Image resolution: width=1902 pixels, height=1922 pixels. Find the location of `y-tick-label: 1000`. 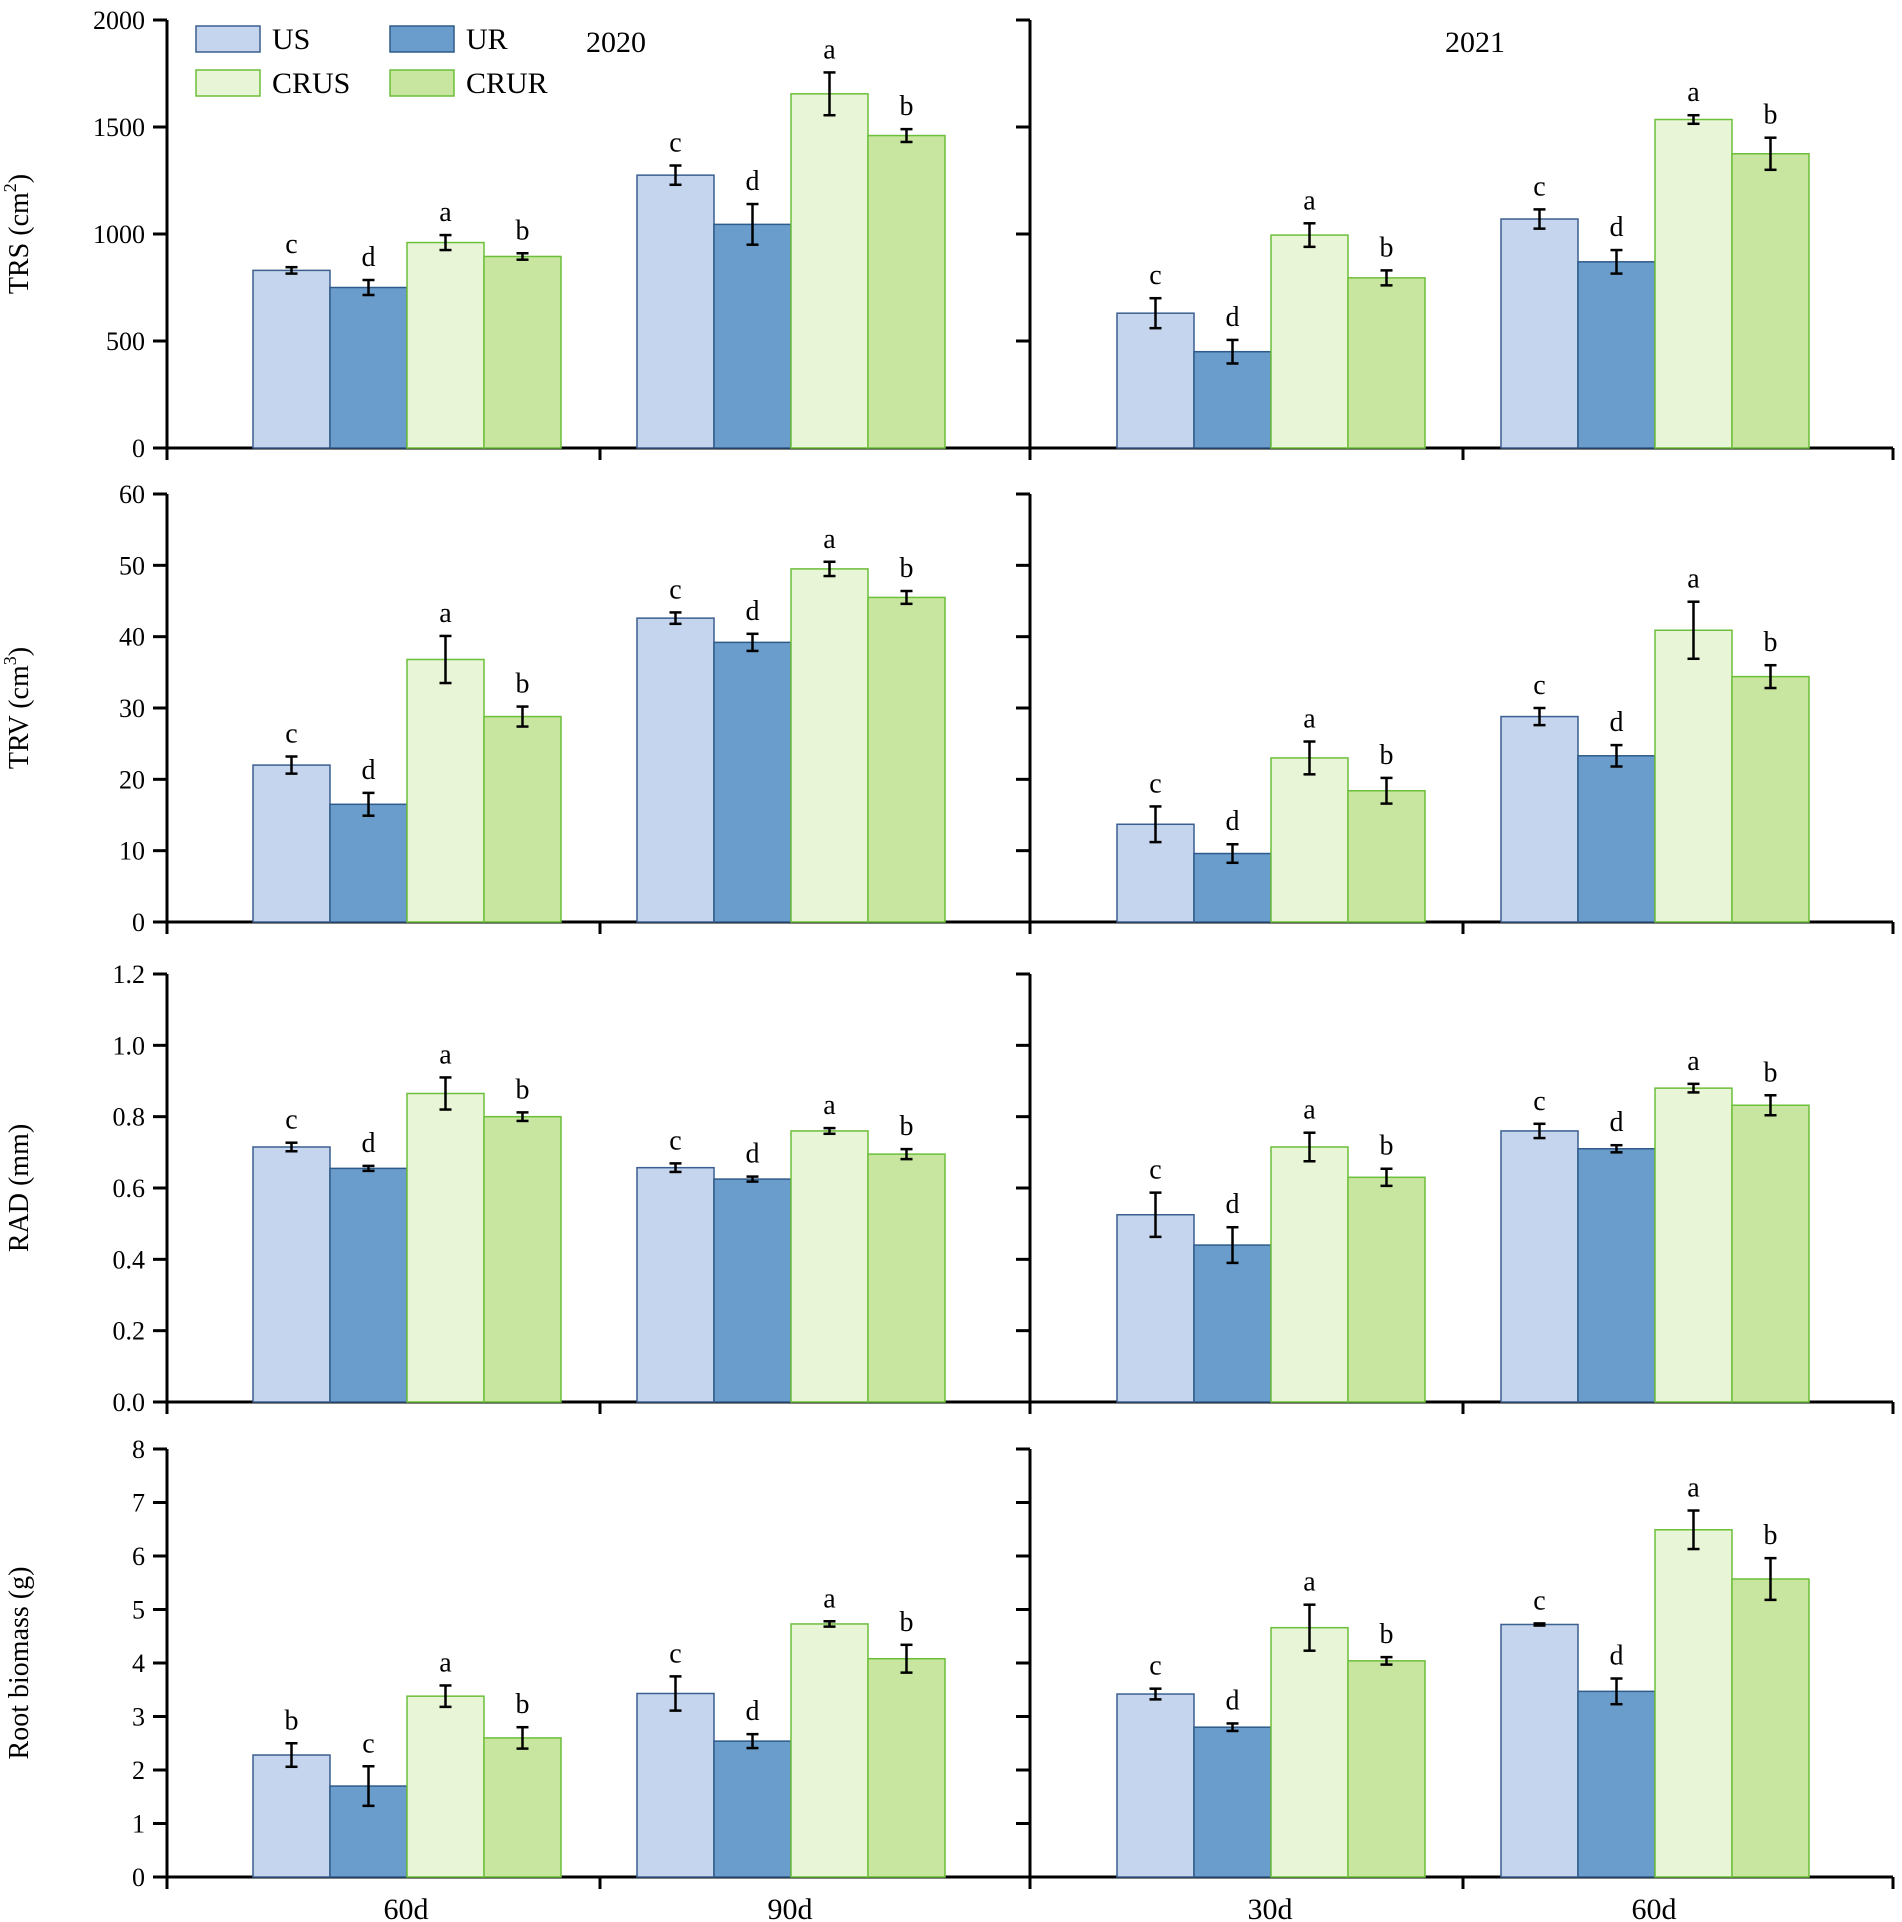

y-tick-label: 1000 is located at coordinates (119, 234).